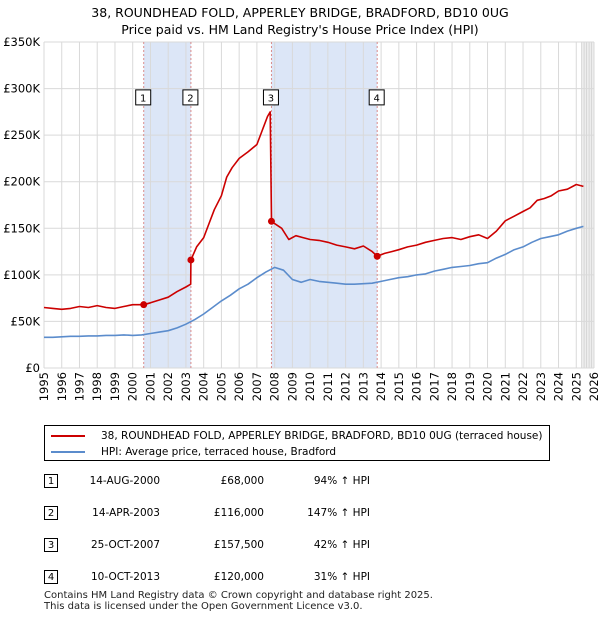 The image size is (600, 620). I want to click on x-tick-label: 2022, so click(523, 386).